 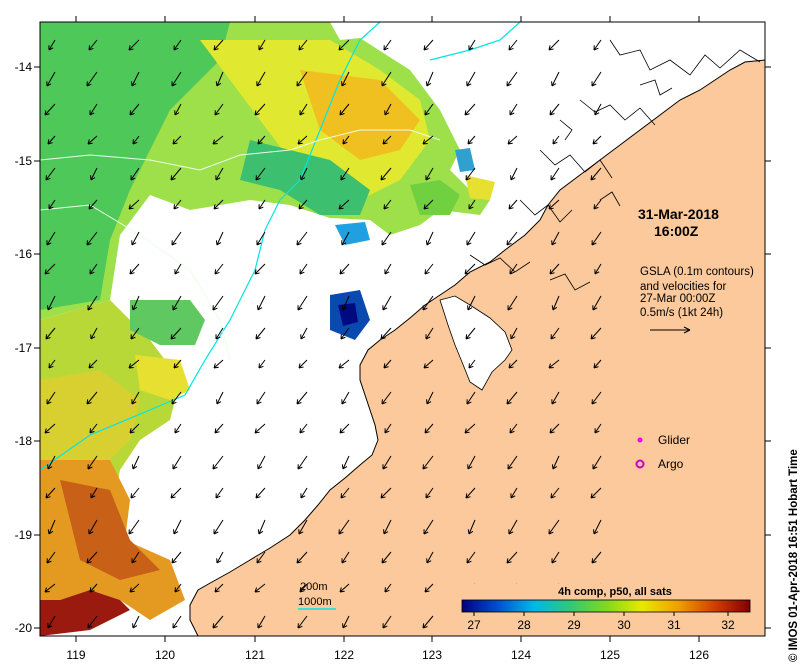 I want to click on glider-label: Glider, so click(x=674, y=440).